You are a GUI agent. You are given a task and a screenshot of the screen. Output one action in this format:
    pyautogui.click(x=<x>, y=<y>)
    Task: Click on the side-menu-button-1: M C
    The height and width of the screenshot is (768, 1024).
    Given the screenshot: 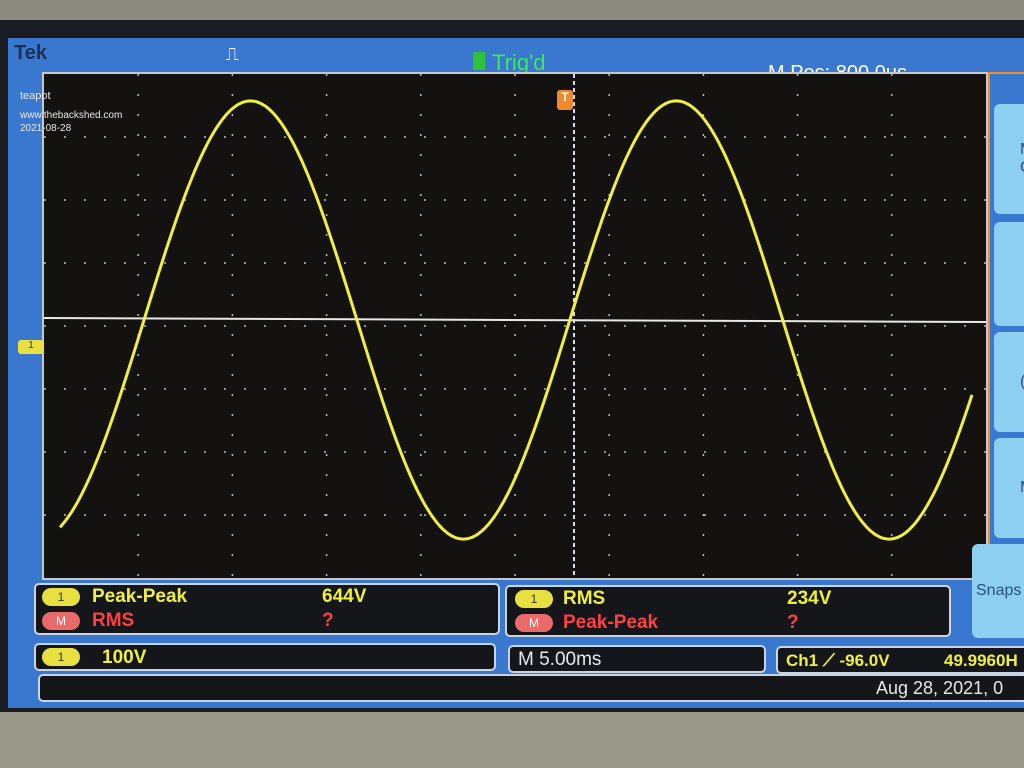 What is the action you would take?
    pyautogui.click(x=1009, y=159)
    